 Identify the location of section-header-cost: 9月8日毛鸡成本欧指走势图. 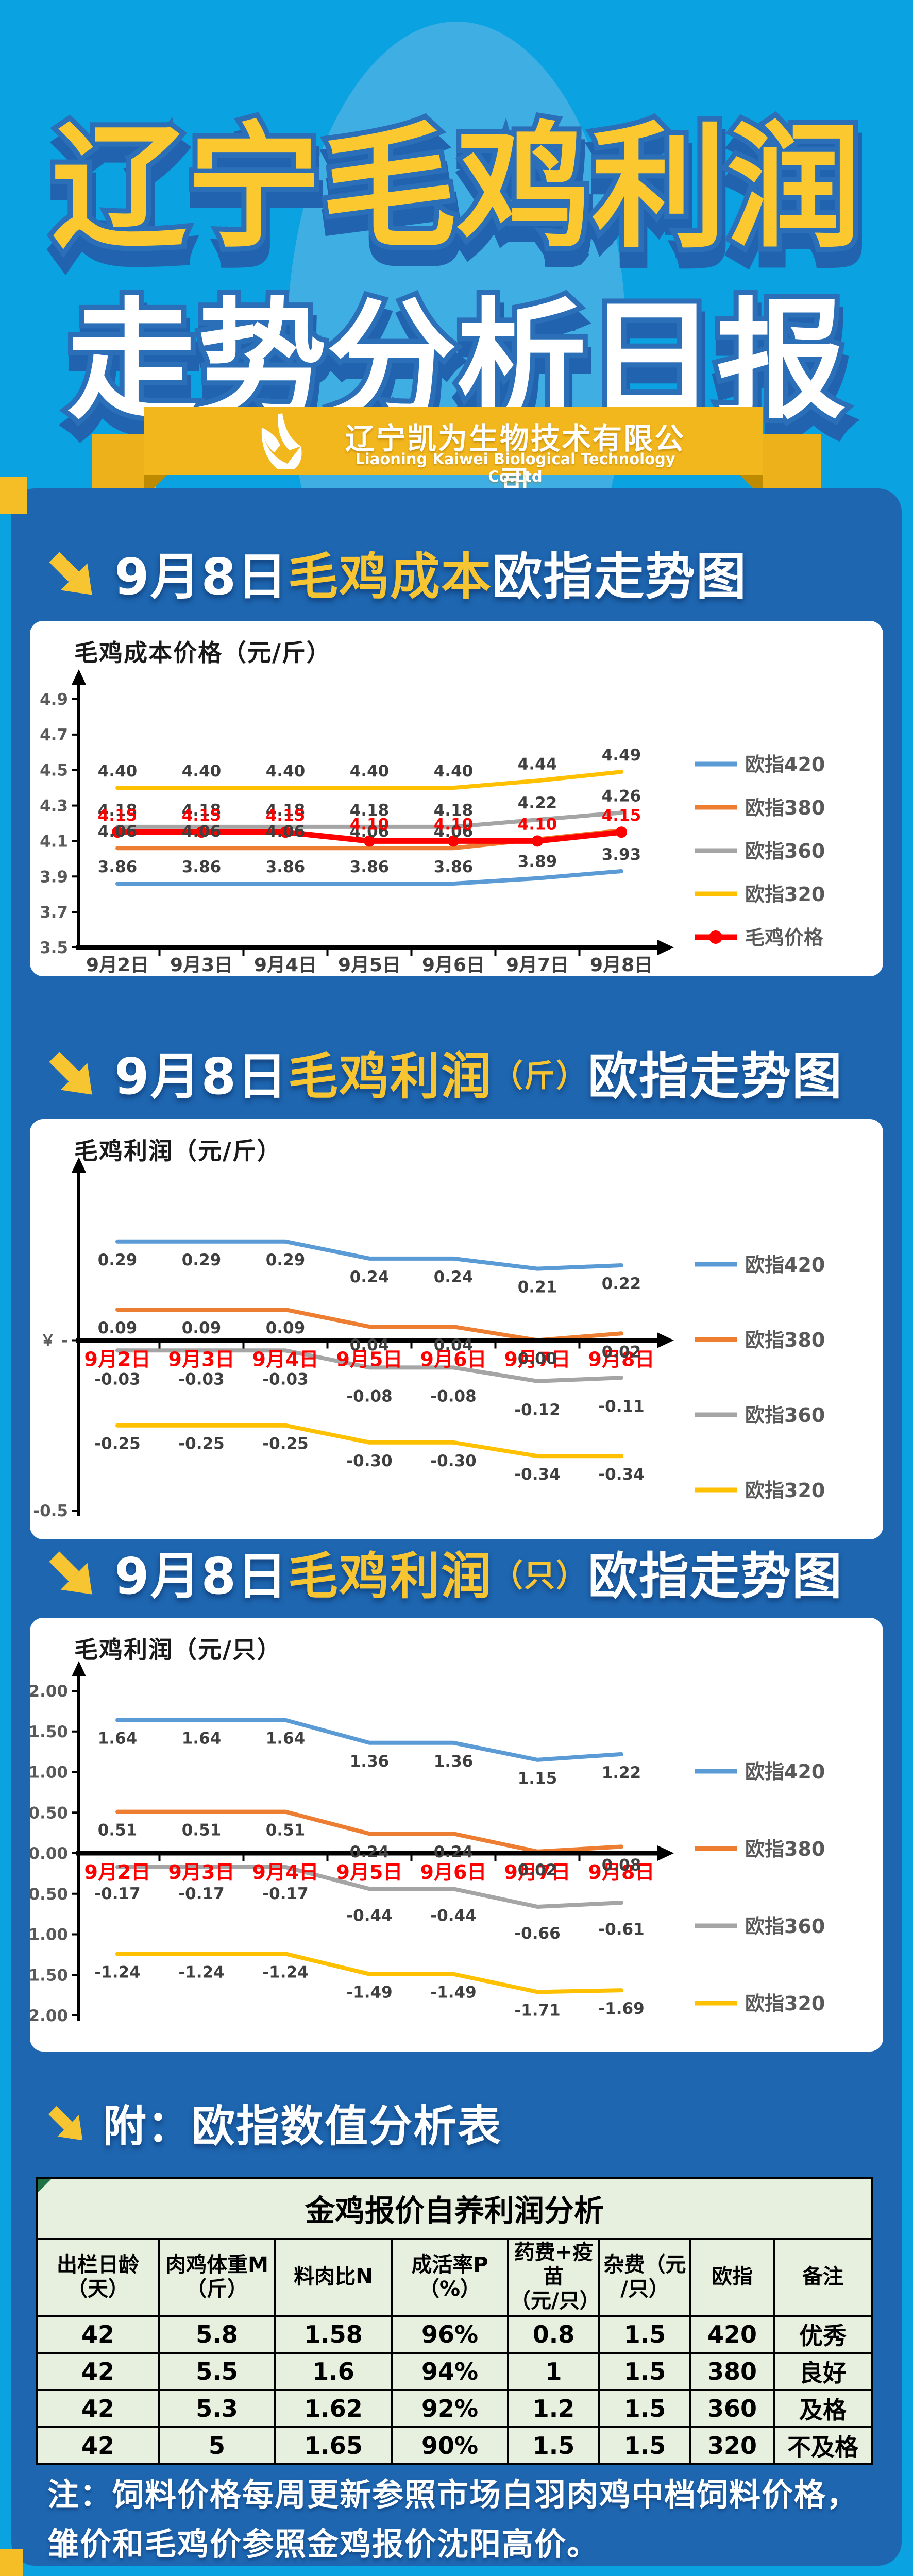
(396, 577).